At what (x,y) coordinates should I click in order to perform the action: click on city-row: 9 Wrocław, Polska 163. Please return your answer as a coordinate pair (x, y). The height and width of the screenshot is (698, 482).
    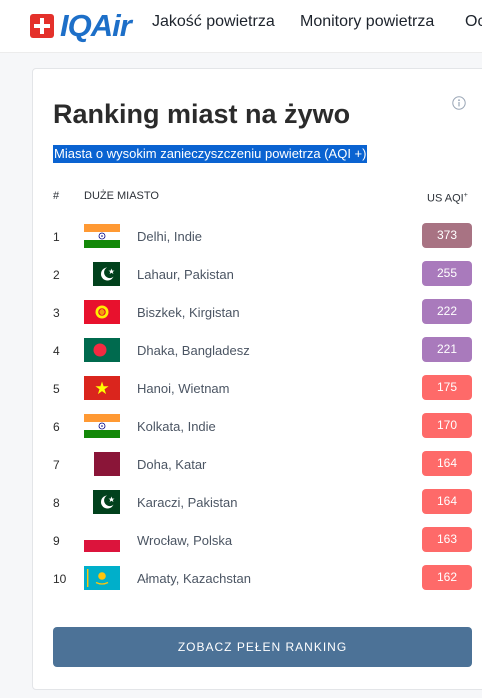
    Looking at the image, I should click on (257, 542).